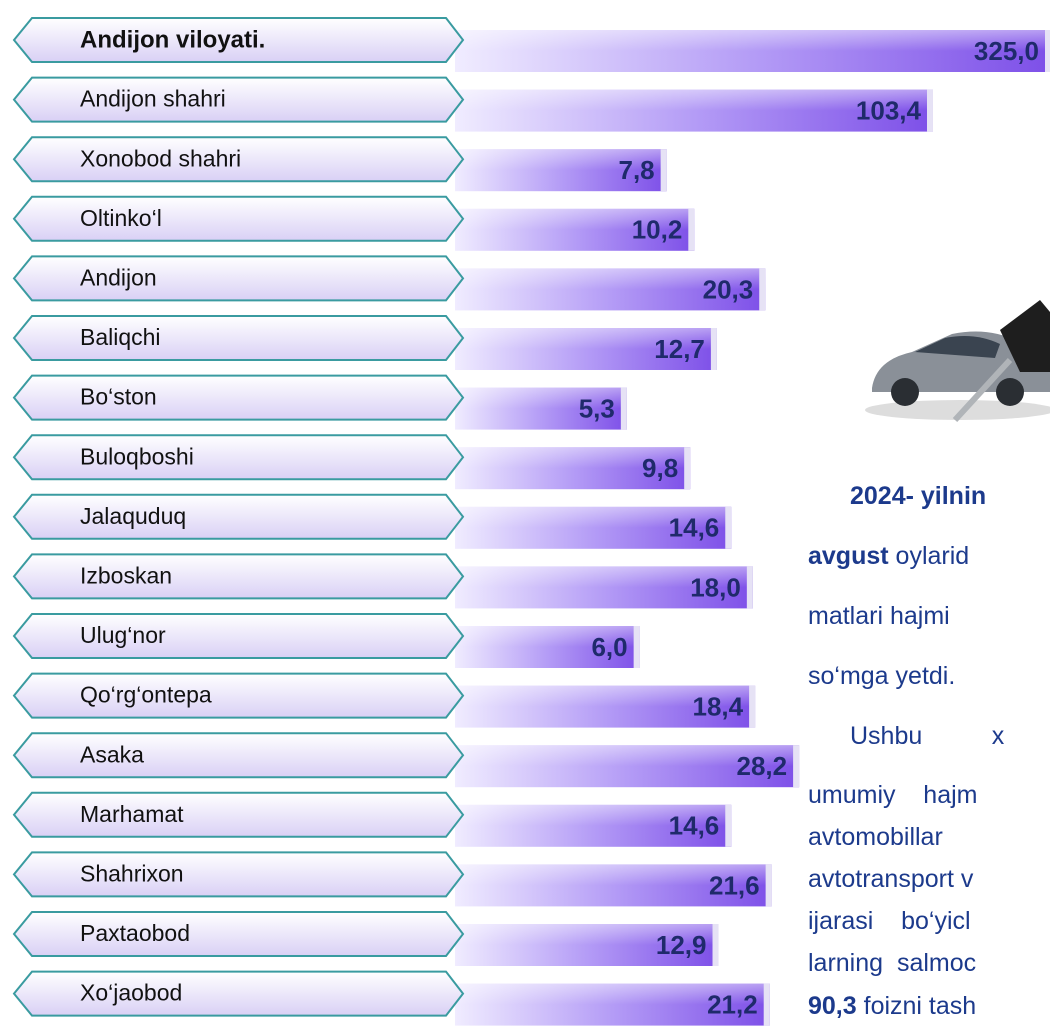  What do you see at coordinates (133, 516) in the screenshot?
I see `category-label: Jalaquduq` at bounding box center [133, 516].